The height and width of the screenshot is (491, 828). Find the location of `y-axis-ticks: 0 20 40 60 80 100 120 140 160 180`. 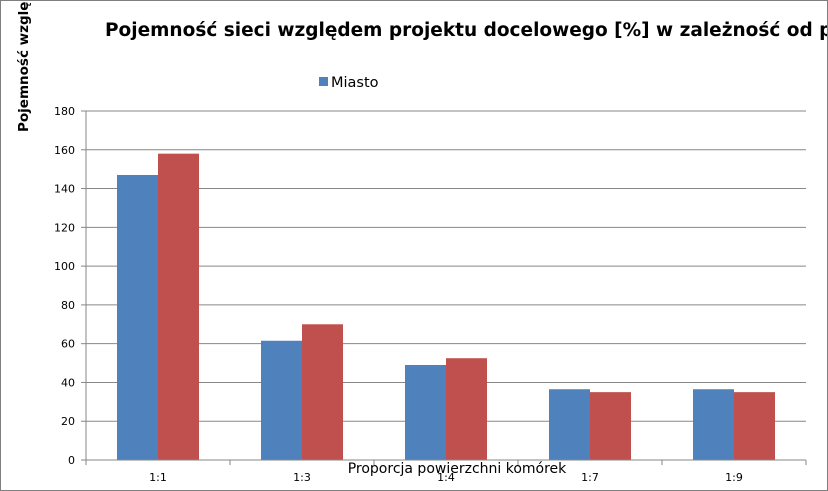

y-axis-ticks: 0 20 40 60 80 100 120 140 160 180 is located at coordinates (70, 286).